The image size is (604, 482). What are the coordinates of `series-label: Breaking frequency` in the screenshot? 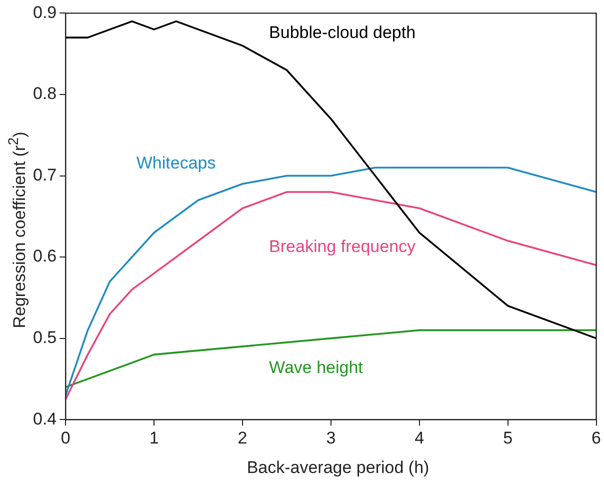 It's located at (342, 246).